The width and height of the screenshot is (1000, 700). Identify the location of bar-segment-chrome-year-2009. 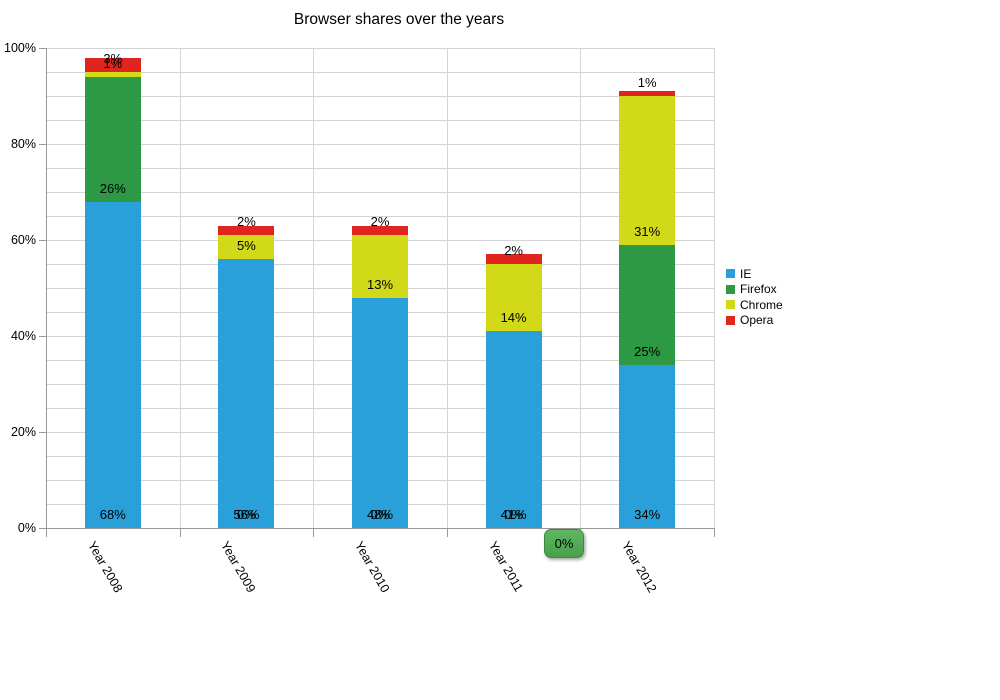
(246, 247).